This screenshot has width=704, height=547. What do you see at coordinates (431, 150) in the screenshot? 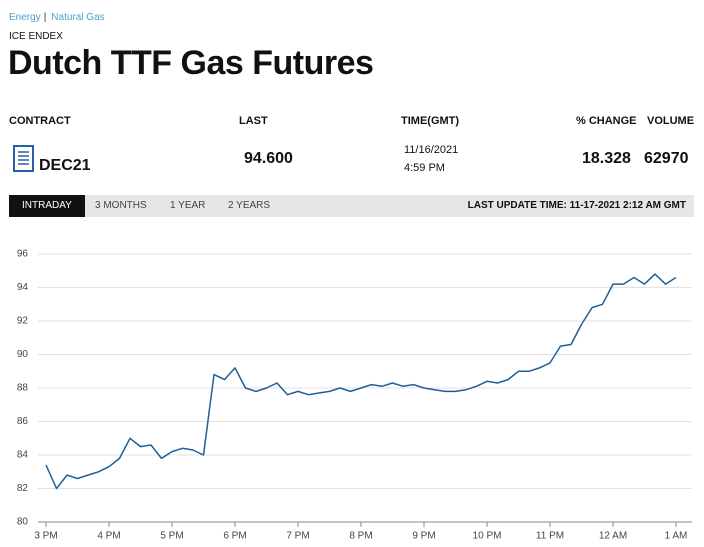
I see `date: 11/16/2021` at bounding box center [431, 150].